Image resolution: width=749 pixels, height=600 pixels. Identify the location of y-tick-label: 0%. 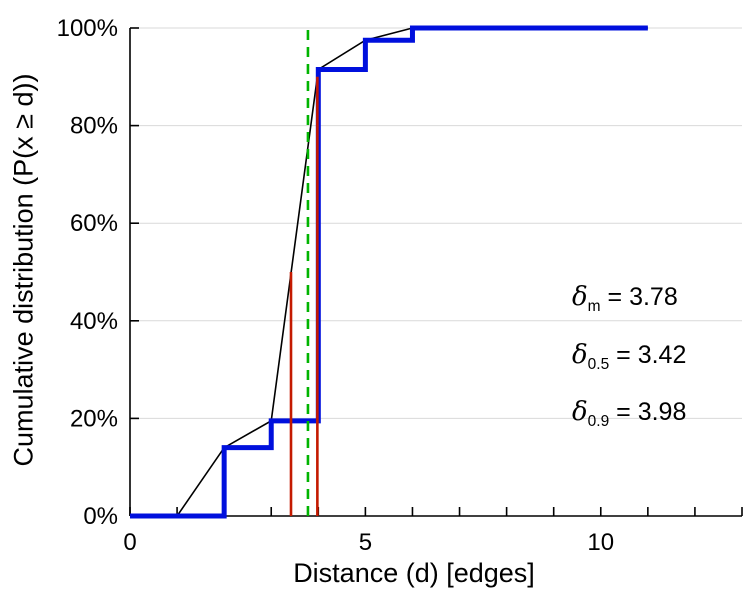
(100, 516).